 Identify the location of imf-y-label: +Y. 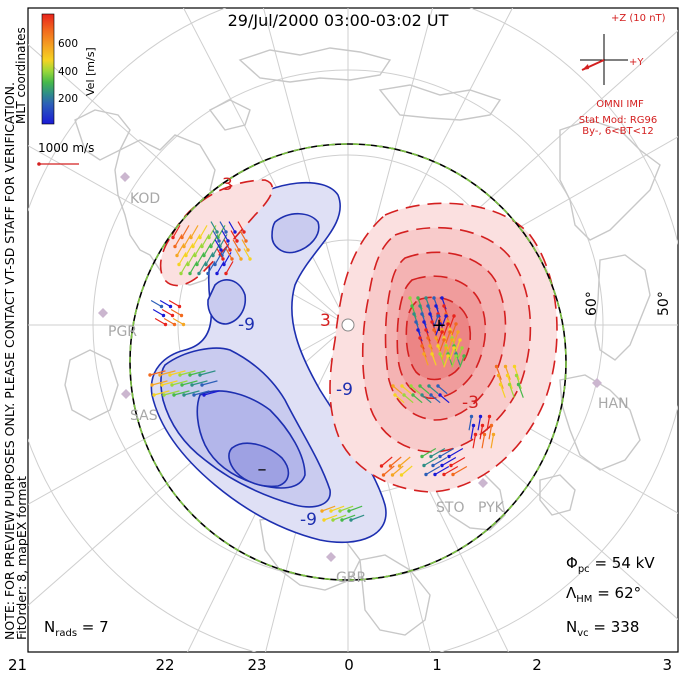
(636, 62).